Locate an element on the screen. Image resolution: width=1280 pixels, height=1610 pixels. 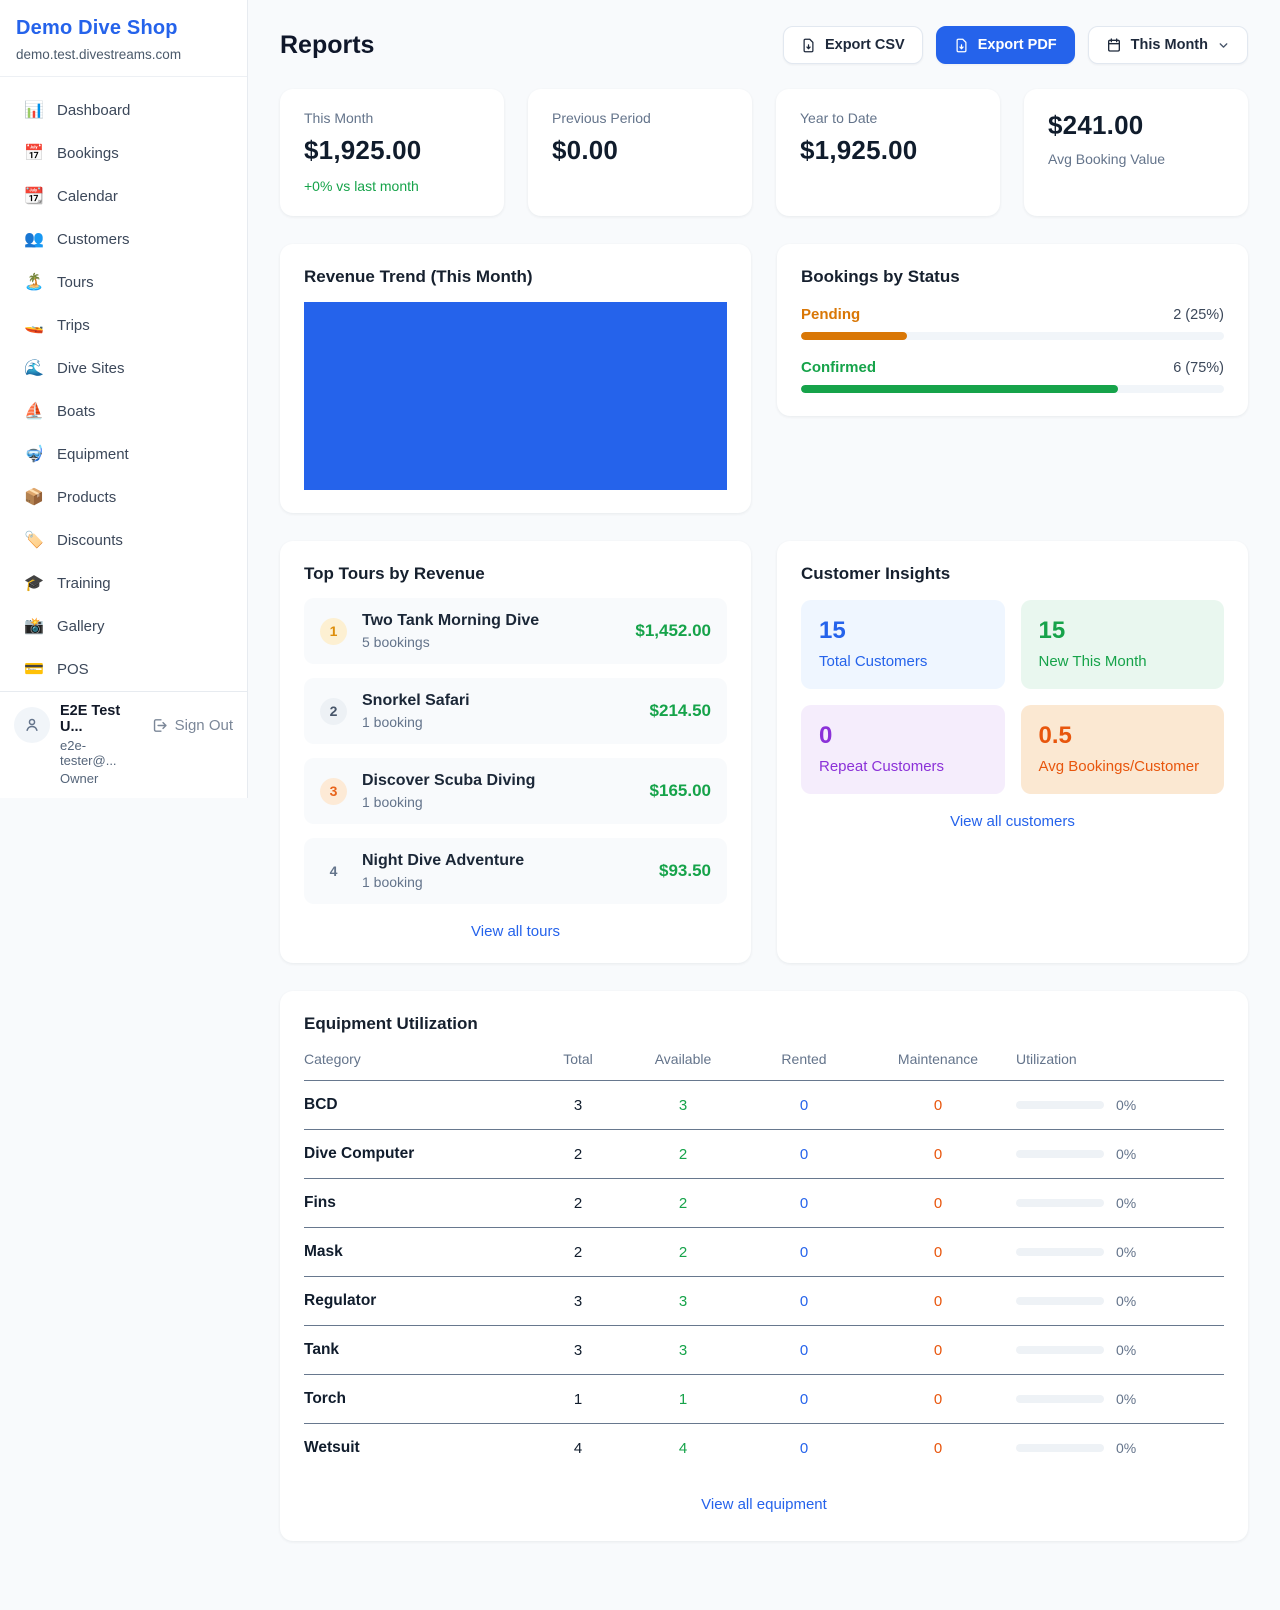
stat-value: $1,925.00 is located at coordinates (363, 150).